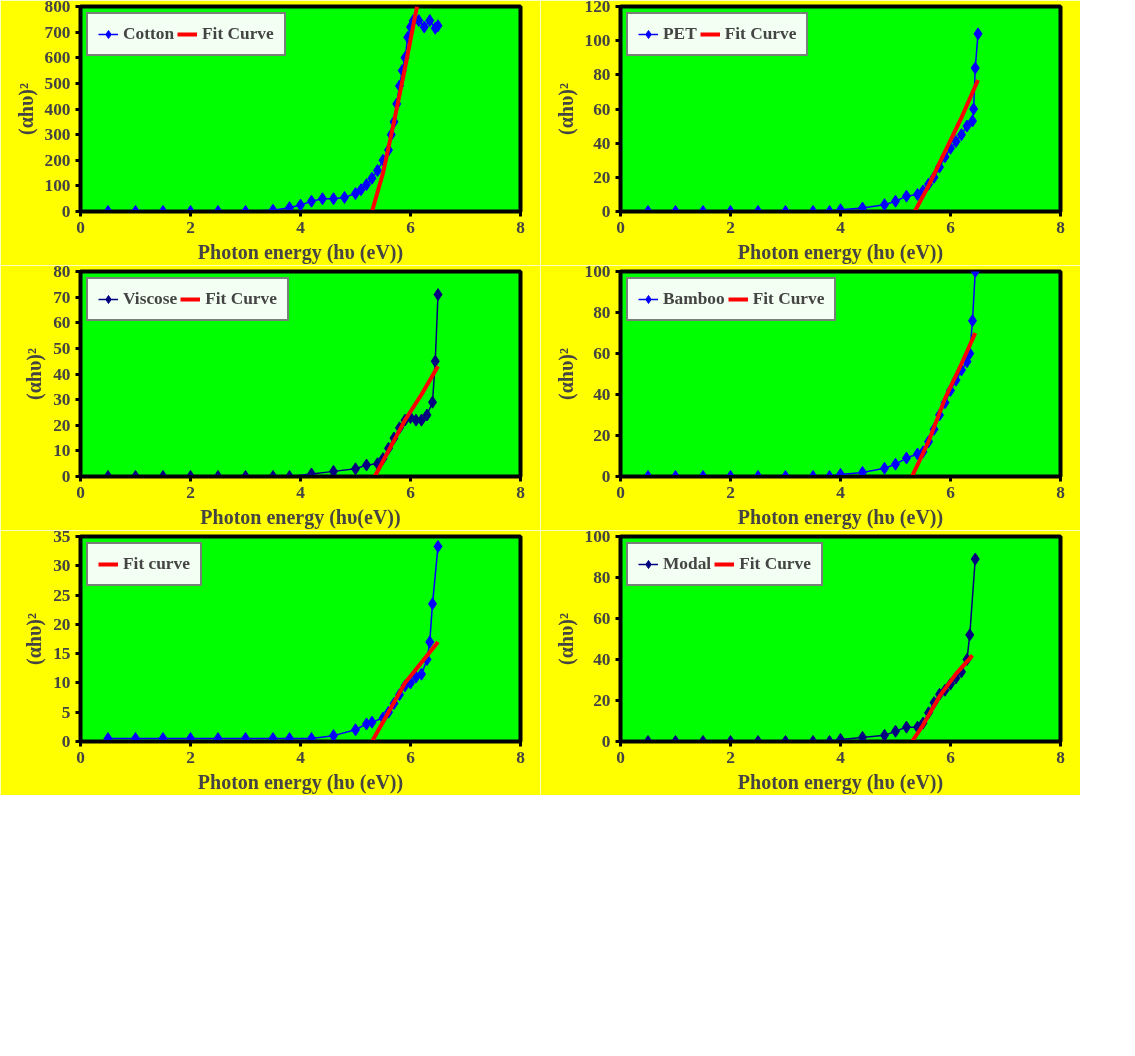 The image size is (1135, 1056). What do you see at coordinates (57, 160) in the screenshot?
I see `y-tick-label: 200` at bounding box center [57, 160].